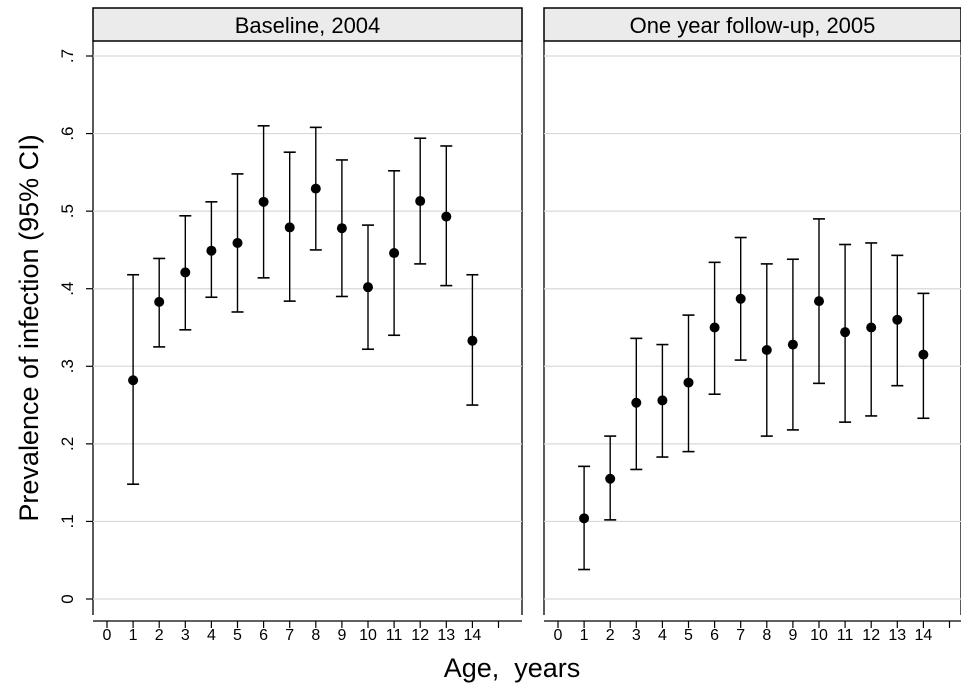 This screenshot has width=961, height=685. I want to click on y-tick-label: .4, so click(67, 289).